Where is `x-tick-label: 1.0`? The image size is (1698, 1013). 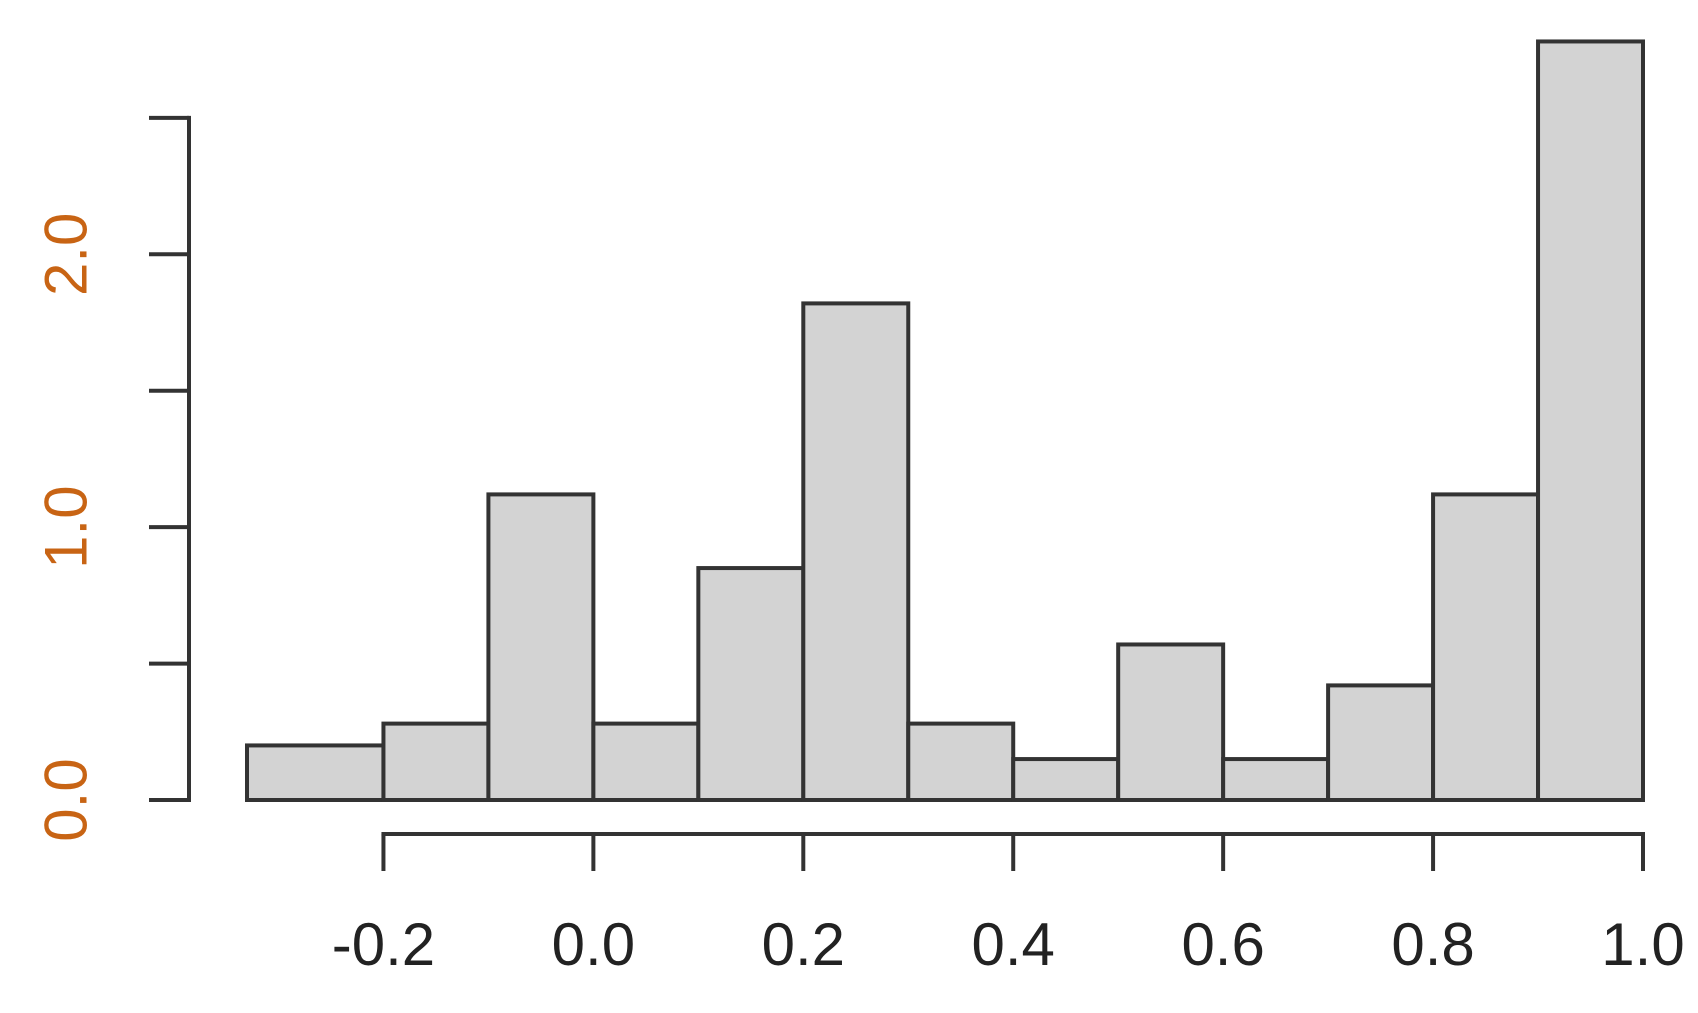 x-tick-label: 1.0 is located at coordinates (1642, 944).